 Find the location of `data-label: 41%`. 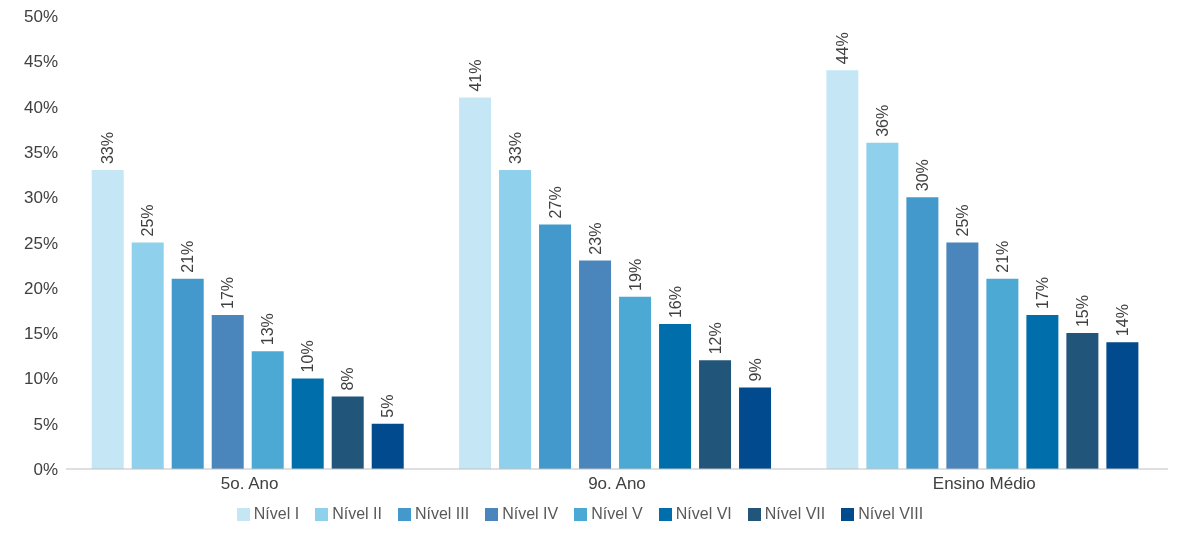

data-label: 41% is located at coordinates (475, 75).